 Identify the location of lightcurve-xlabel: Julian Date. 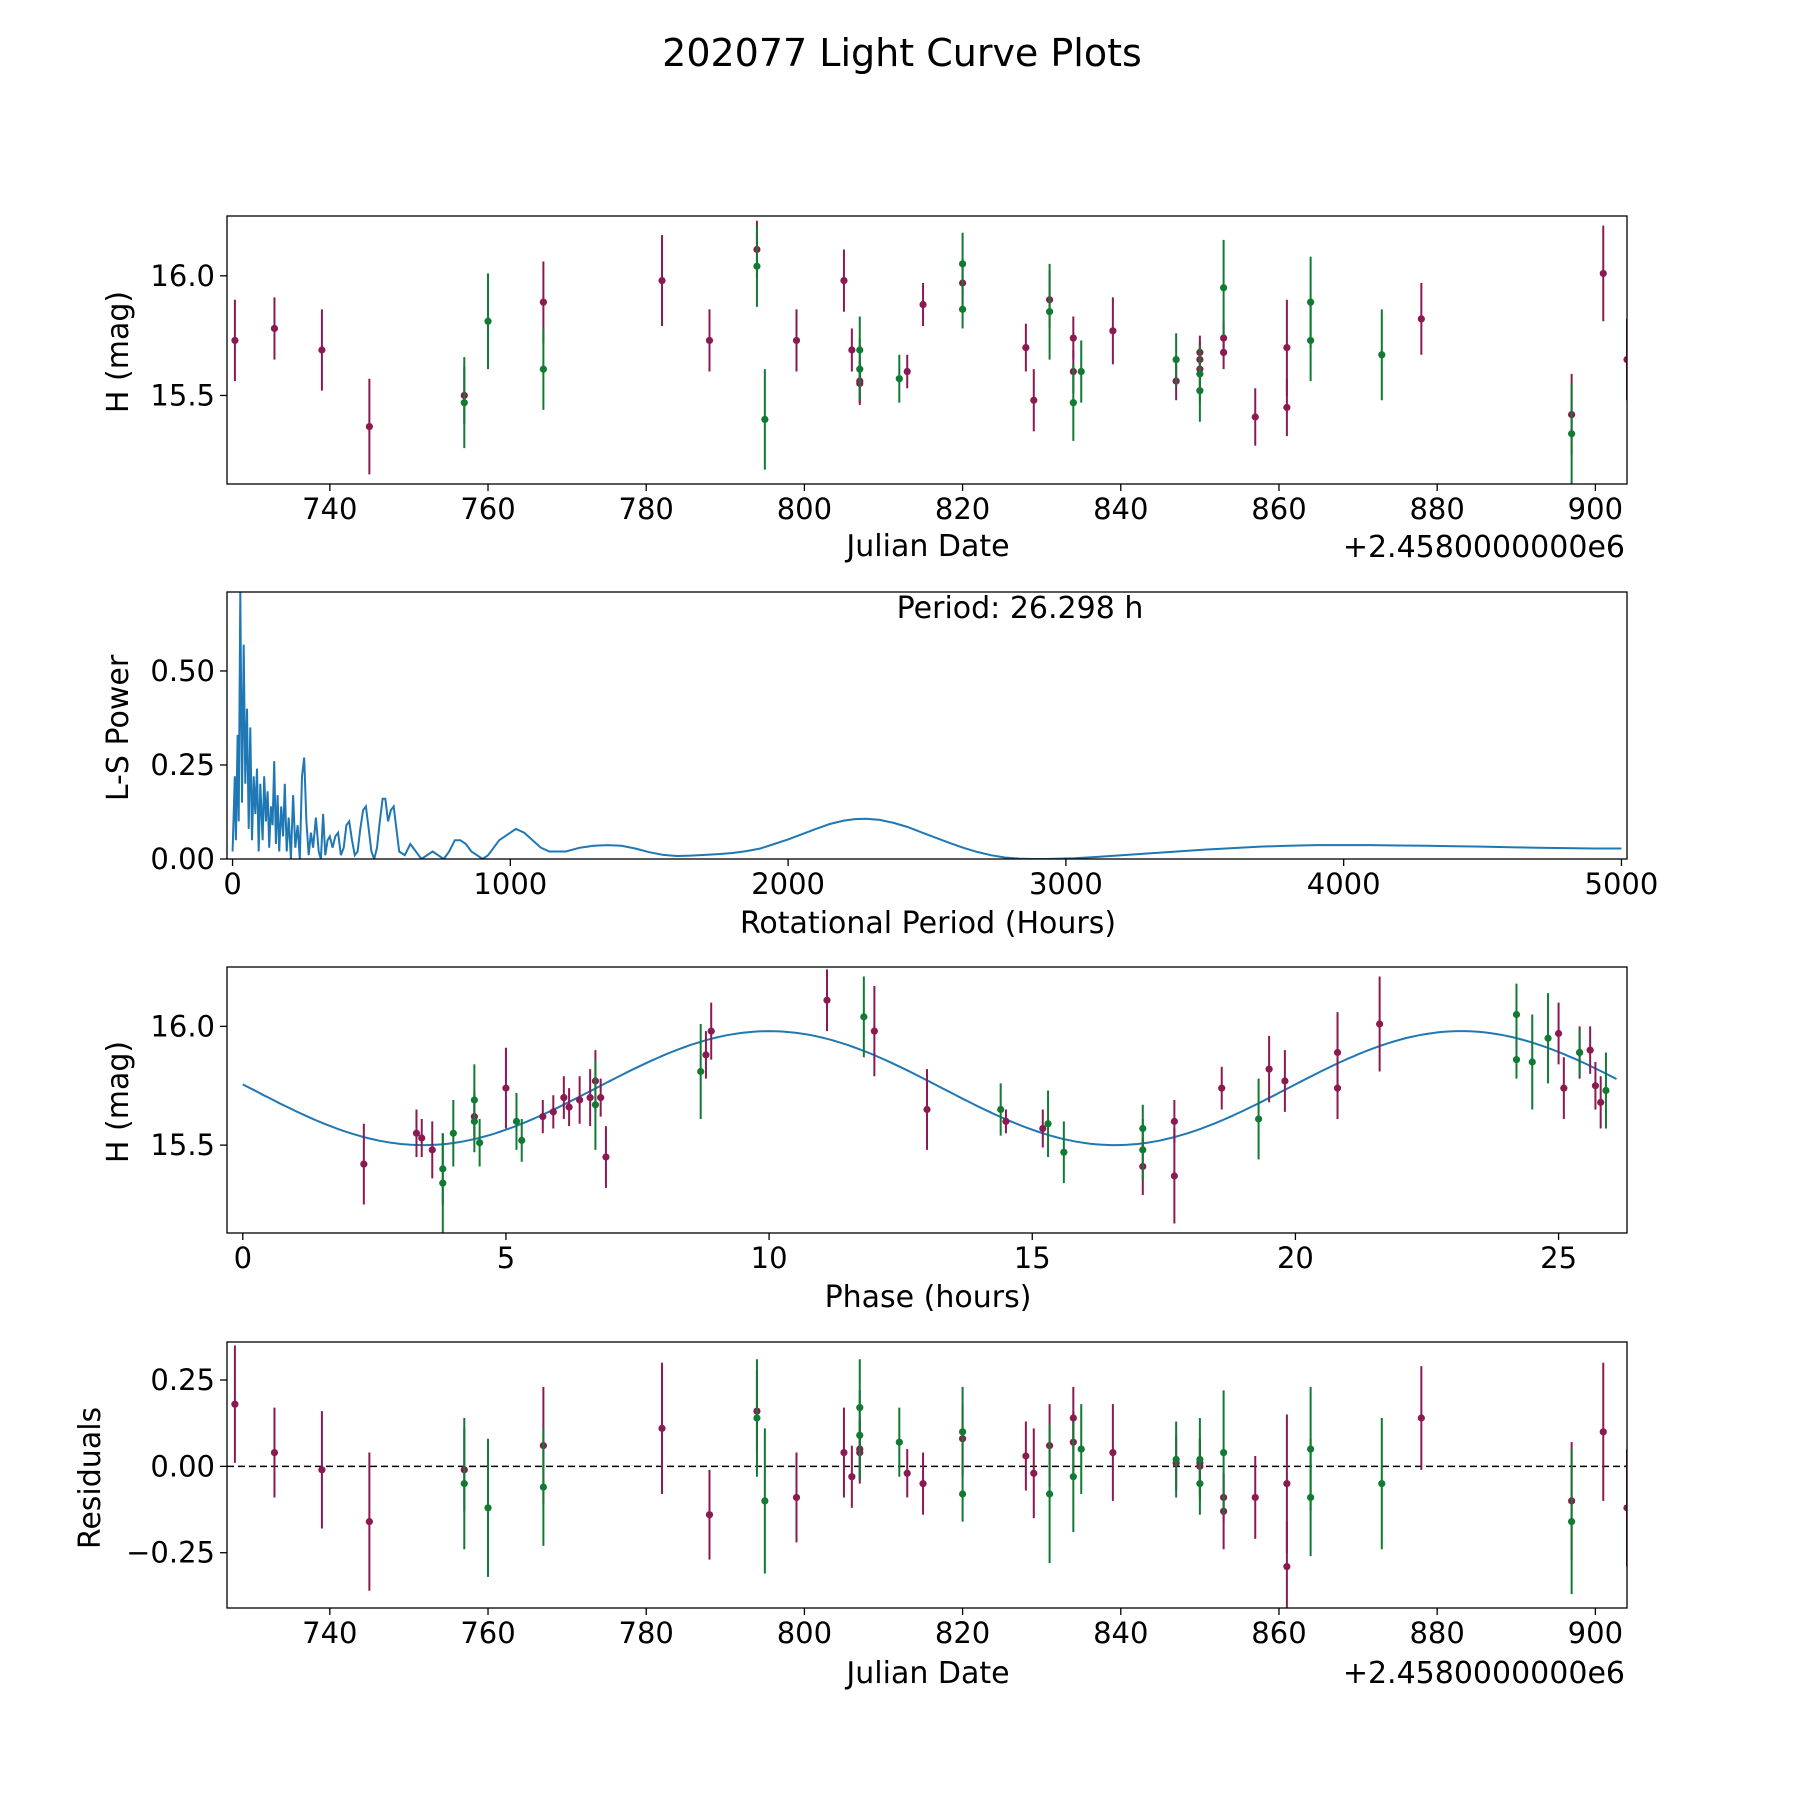
(926, 546).